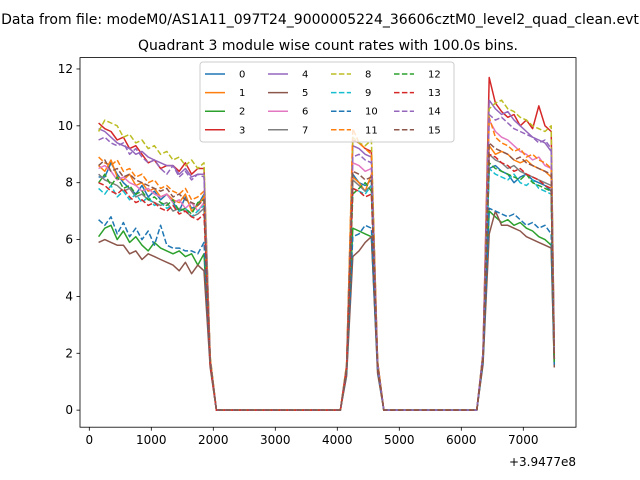  What do you see at coordinates (523, 440) in the screenshot?
I see `x-tick-label: 7000` at bounding box center [523, 440].